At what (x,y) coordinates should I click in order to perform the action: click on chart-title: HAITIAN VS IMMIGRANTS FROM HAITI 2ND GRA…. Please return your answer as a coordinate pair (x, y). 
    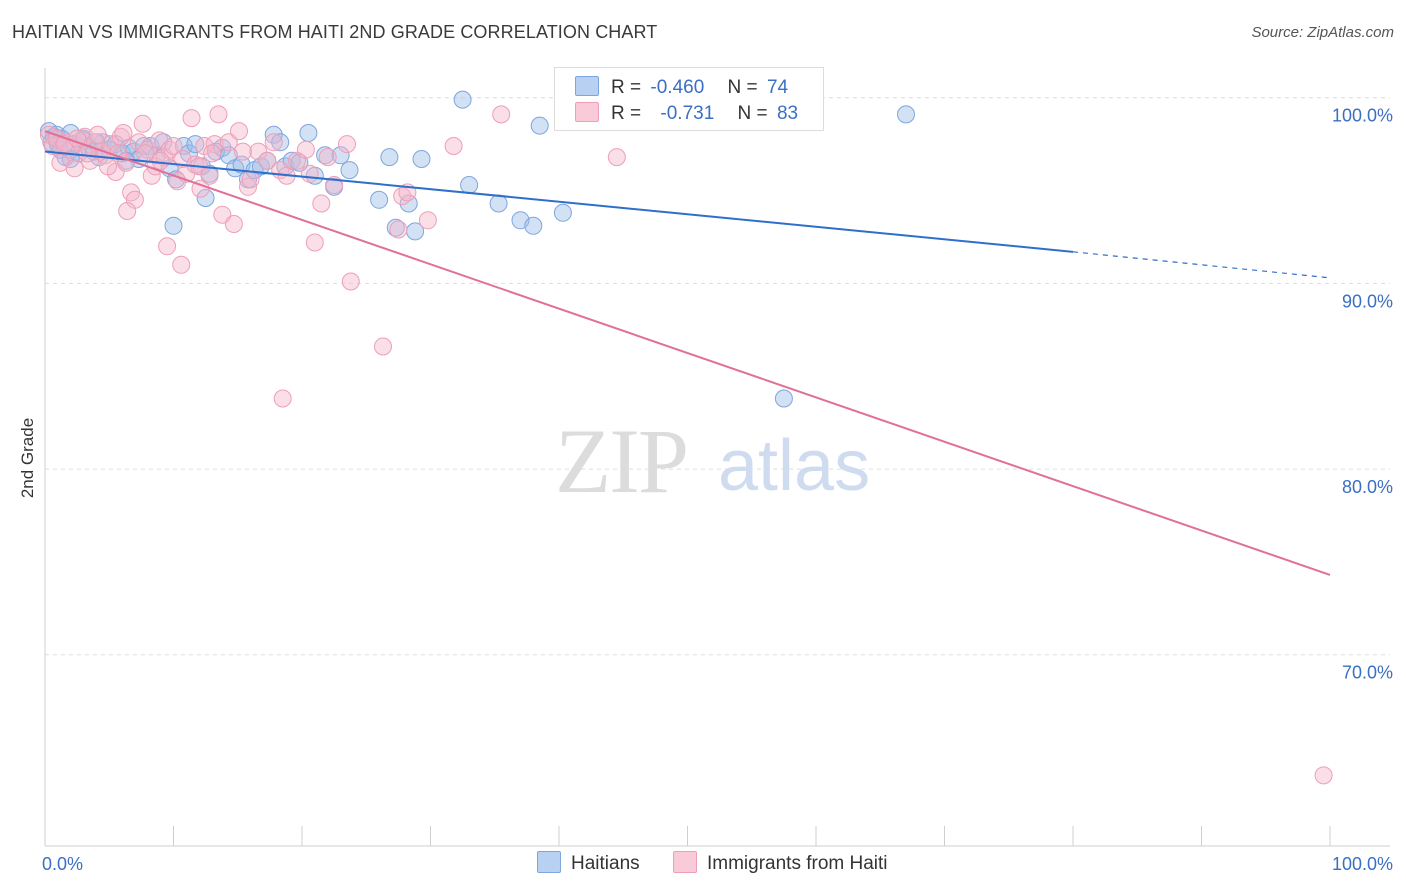
    Looking at the image, I should click on (335, 32).